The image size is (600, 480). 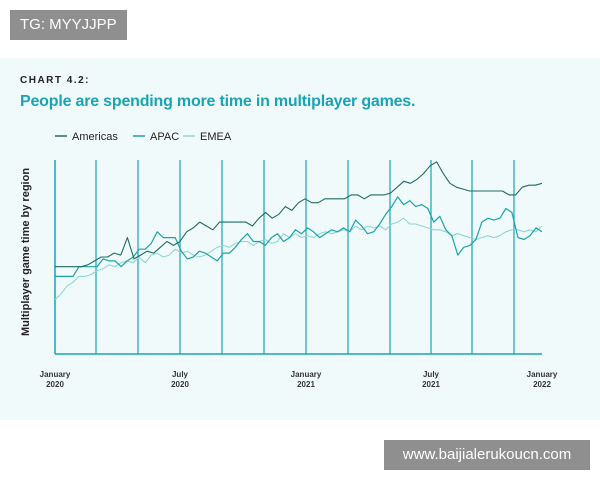 What do you see at coordinates (26, 252) in the screenshot?
I see `y-axis-label: Multiplayer game time by region` at bounding box center [26, 252].